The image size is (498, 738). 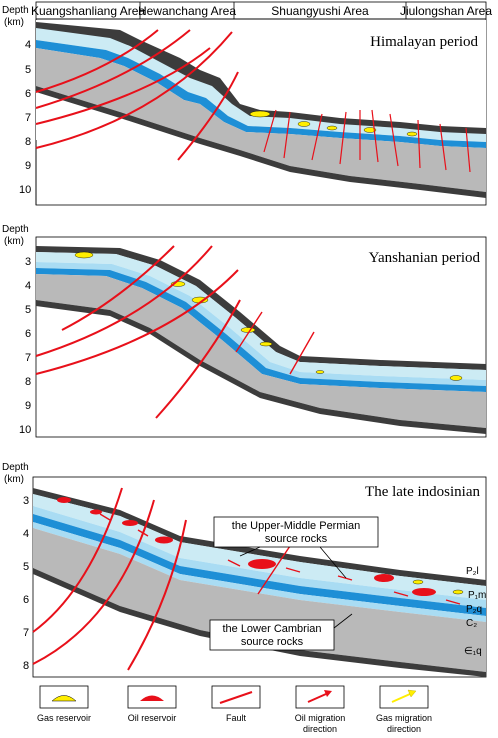 What do you see at coordinates (26, 583) in the screenshot?
I see `depth-axis: 3 4 5 6 7 8` at bounding box center [26, 583].